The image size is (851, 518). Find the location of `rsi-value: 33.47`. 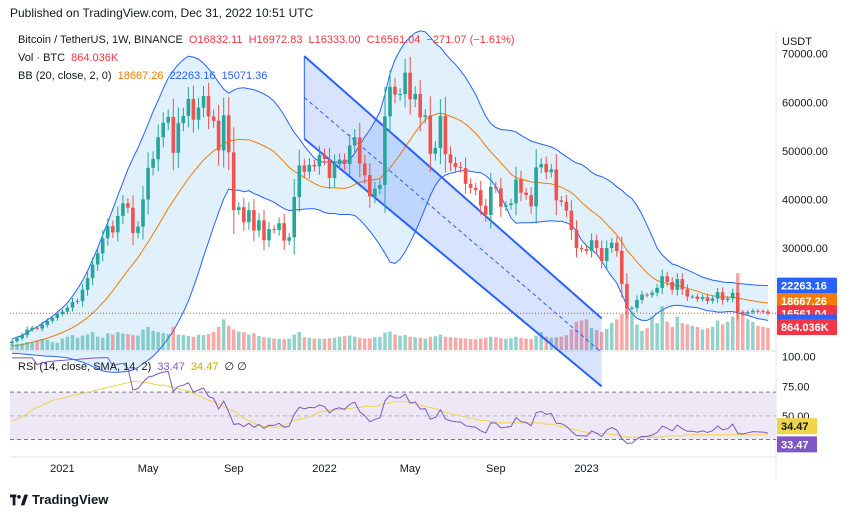

rsi-value: 33.47 is located at coordinates (171, 367).